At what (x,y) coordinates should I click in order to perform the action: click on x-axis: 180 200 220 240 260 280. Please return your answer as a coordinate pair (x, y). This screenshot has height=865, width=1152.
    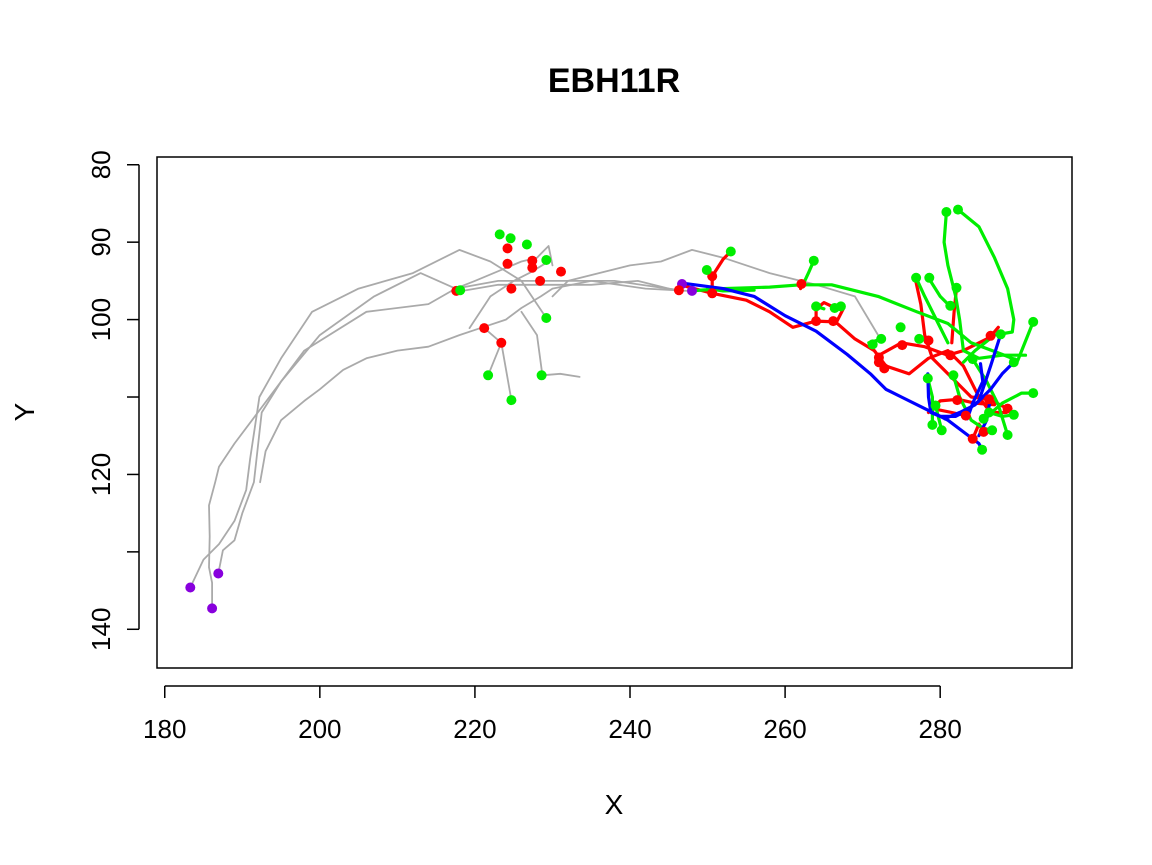
    Looking at the image, I should click on (552, 714).